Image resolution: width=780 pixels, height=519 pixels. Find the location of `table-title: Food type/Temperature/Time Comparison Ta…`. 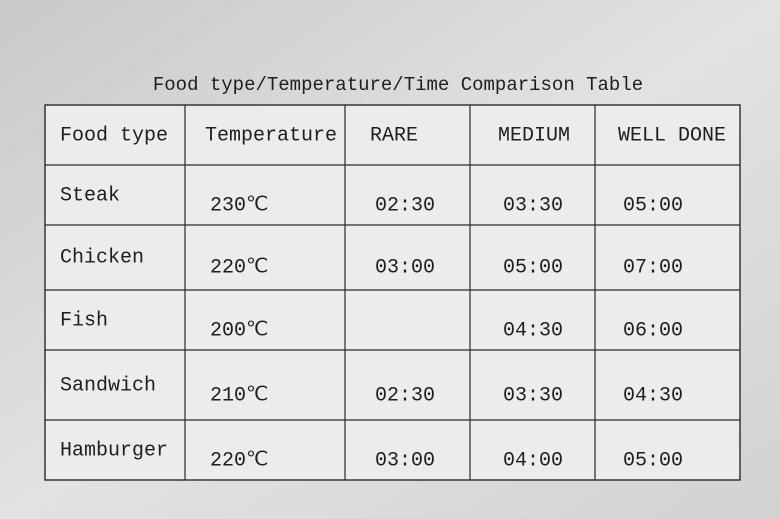

table-title: Food type/Temperature/Time Comparison Ta… is located at coordinates (398, 85).